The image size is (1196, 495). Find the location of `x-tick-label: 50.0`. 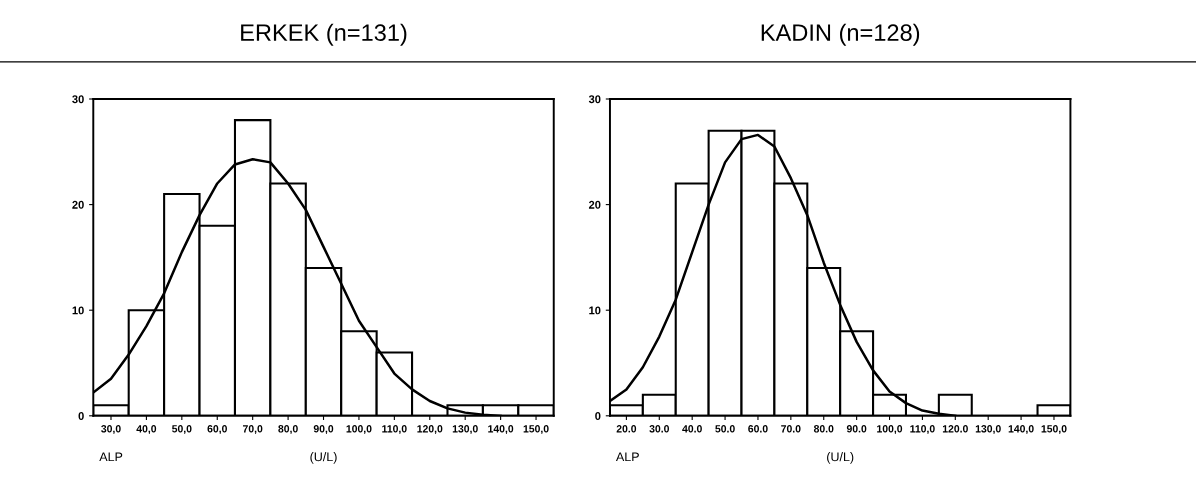

x-tick-label: 50.0 is located at coordinates (725, 429).